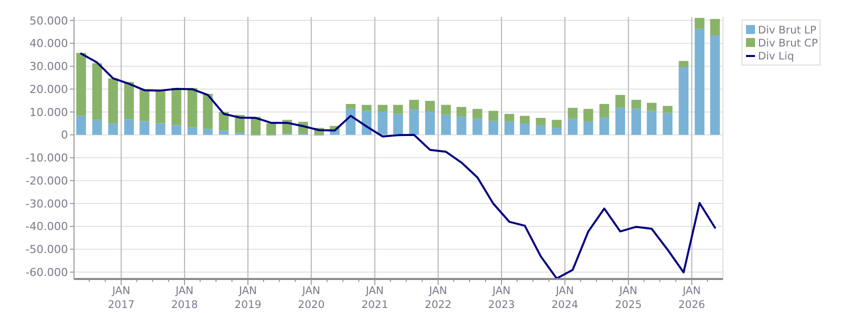 The height and width of the screenshot is (313, 851). Describe the element at coordinates (248, 298) in the screenshot. I see `x-tick-label: JAN 2019` at that location.